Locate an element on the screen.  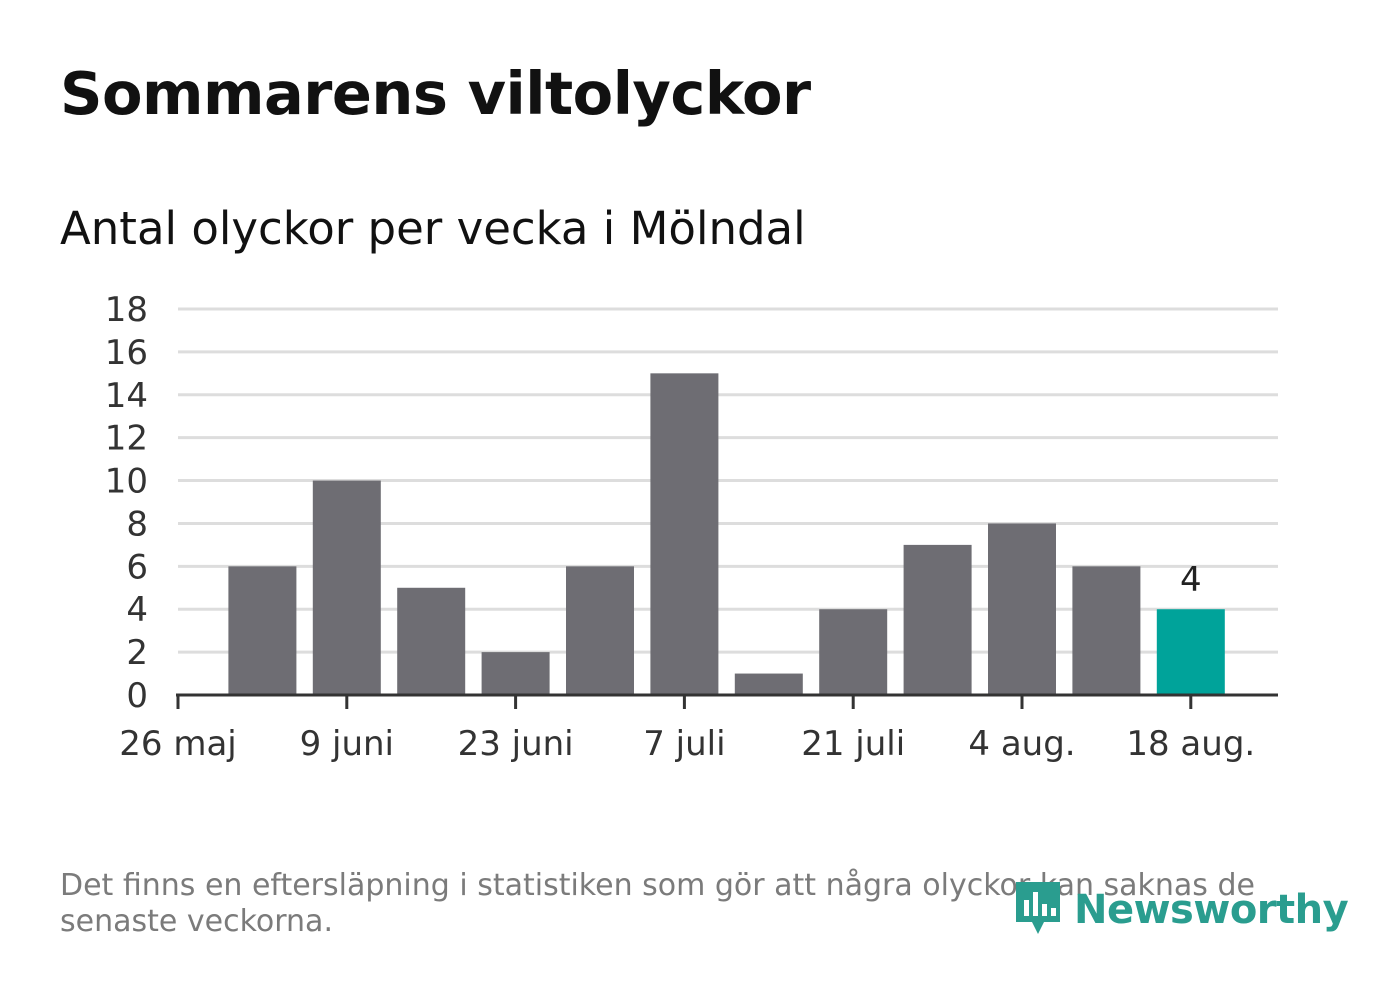
x-tick-label: 23 juni is located at coordinates (516, 744).